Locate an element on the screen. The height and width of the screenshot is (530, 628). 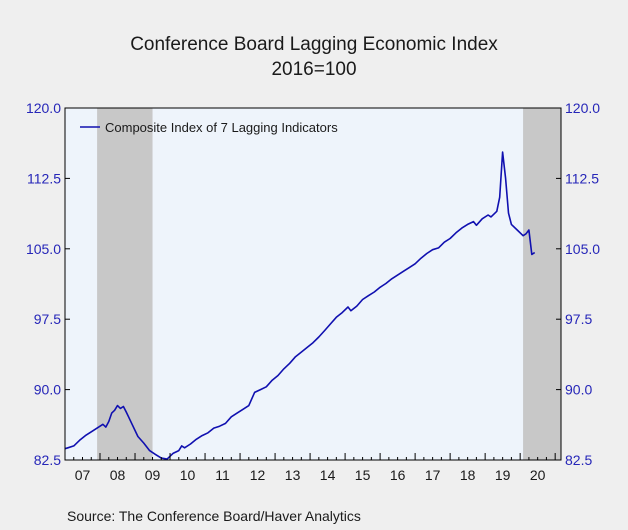
ytick-label-left: 112.5 is located at coordinates (44, 178).